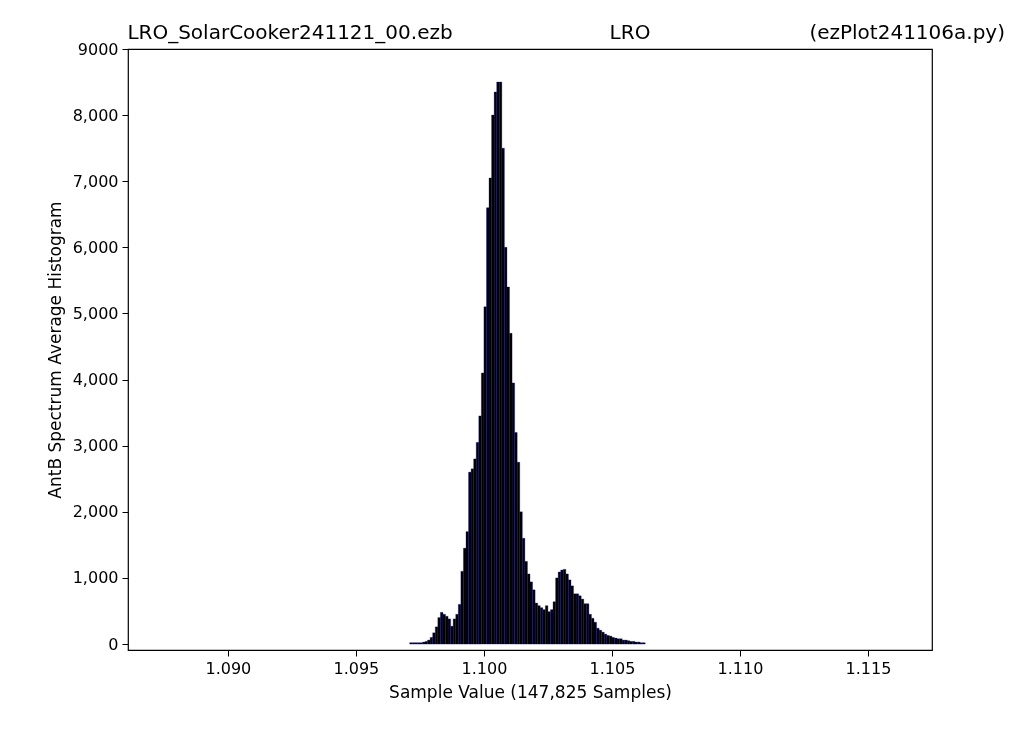 The image size is (1024, 735). What do you see at coordinates (95, 115) in the screenshot?
I see `y-tick-label: 8,000` at bounding box center [95, 115].